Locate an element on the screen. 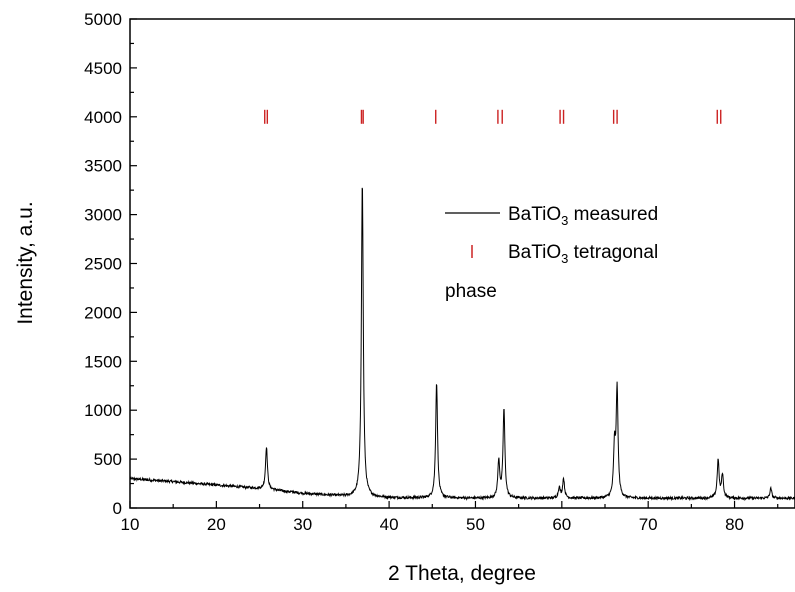 The width and height of the screenshot is (795, 592). legend: BaTiO3 measured BaTiO3 tetragonal phase is located at coordinates (551, 253).